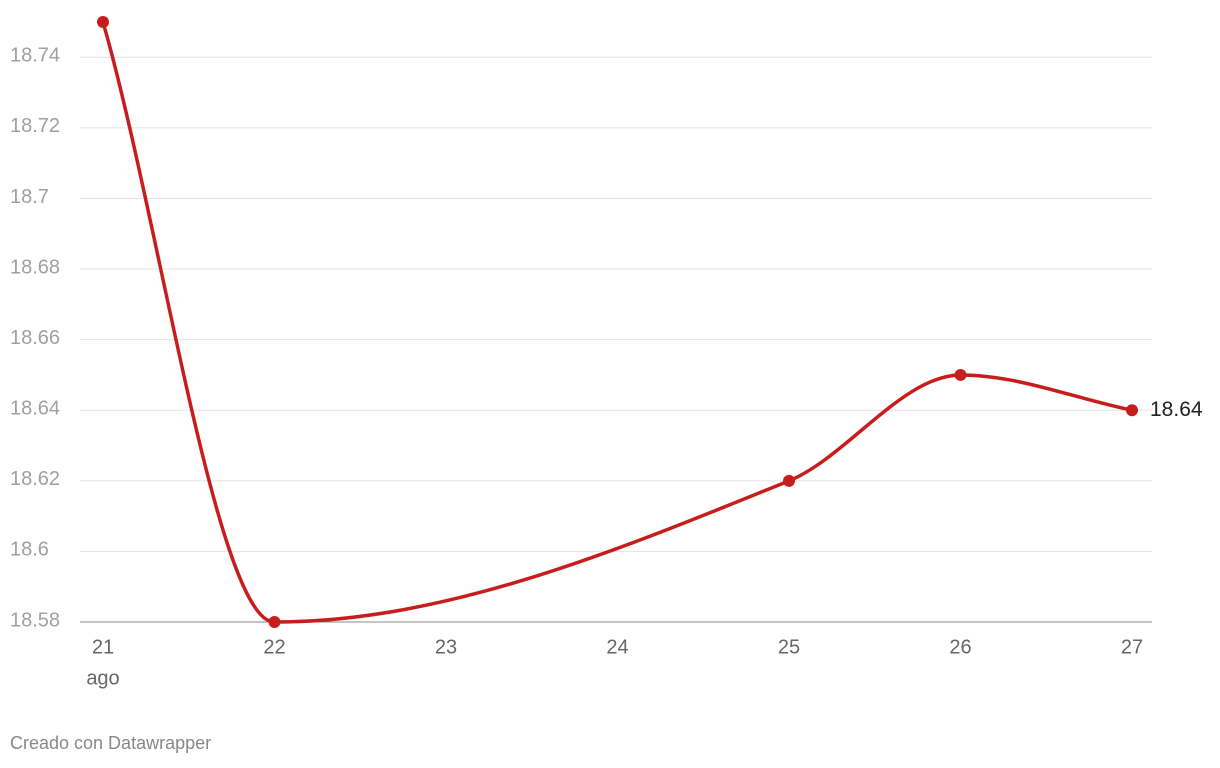 The image size is (1220, 768). What do you see at coordinates (110, 743) in the screenshot?
I see `credit: Creado con Datawrapper` at bounding box center [110, 743].